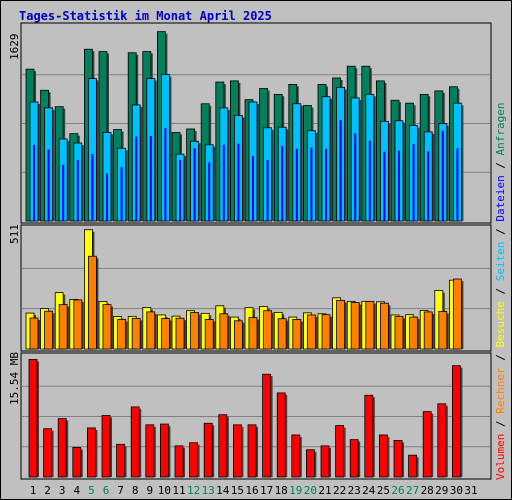 Image resolution: width=512 pixels, height=500 pixels. I want to click on x-tick-label: 16, so click(251, 490).